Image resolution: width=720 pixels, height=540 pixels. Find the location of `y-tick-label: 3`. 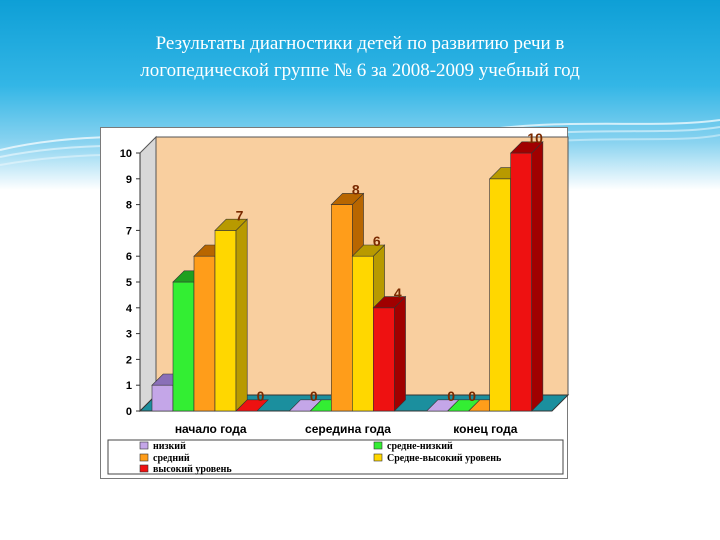

y-tick-label: 3 is located at coordinates (129, 335).